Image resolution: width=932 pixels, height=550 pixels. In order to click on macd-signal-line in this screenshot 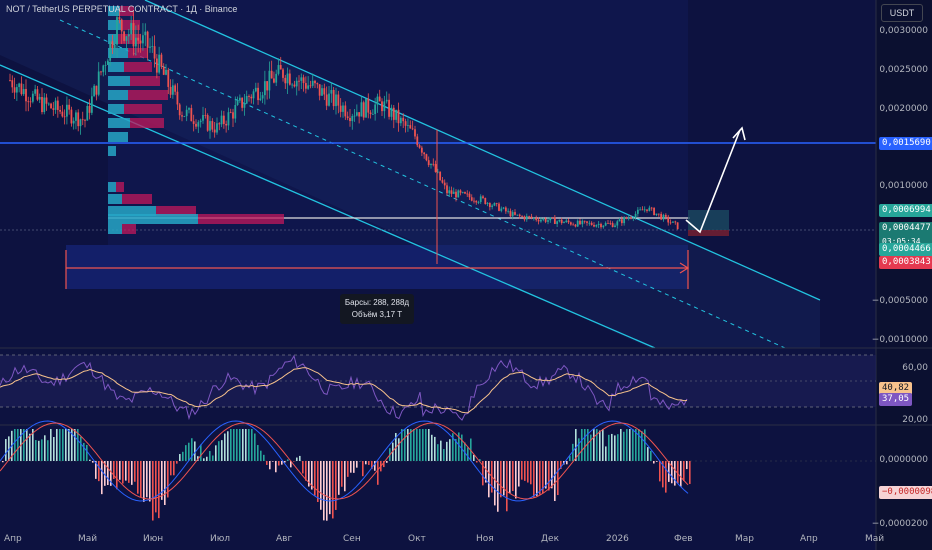, I will do `click(344, 461)`.